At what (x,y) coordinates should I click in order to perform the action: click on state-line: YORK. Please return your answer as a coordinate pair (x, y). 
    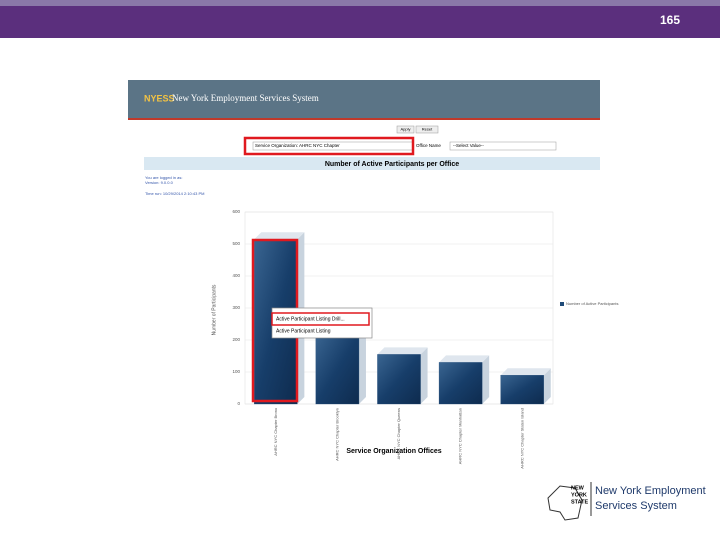
    Looking at the image, I should click on (579, 495).